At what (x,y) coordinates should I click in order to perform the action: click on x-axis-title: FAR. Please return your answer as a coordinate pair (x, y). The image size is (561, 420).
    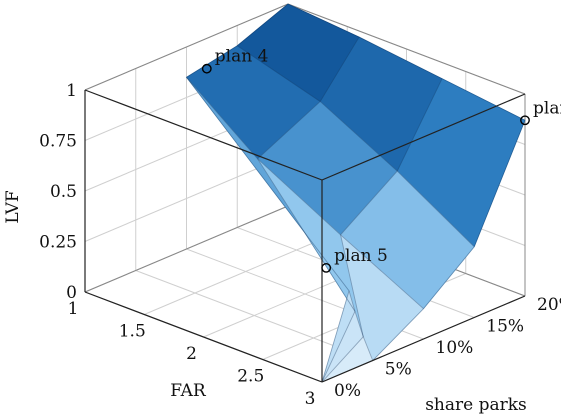
    Looking at the image, I should click on (188, 391).